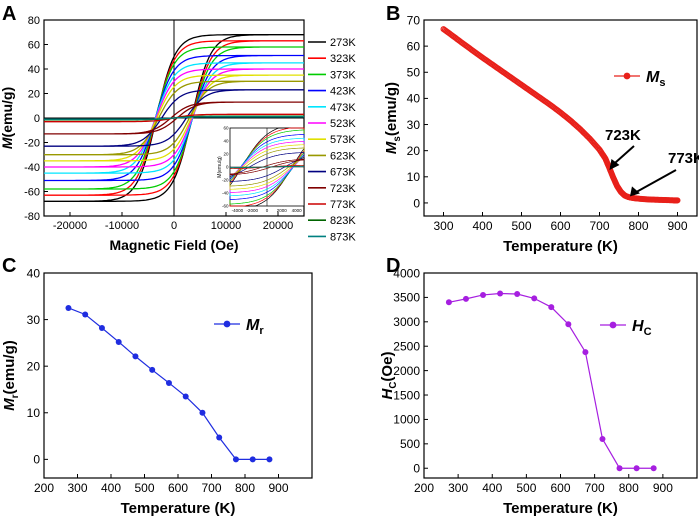  What do you see at coordinates (560, 488) in the screenshot?
I see `panel-d-xtick-label: 600` at bounding box center [560, 488].